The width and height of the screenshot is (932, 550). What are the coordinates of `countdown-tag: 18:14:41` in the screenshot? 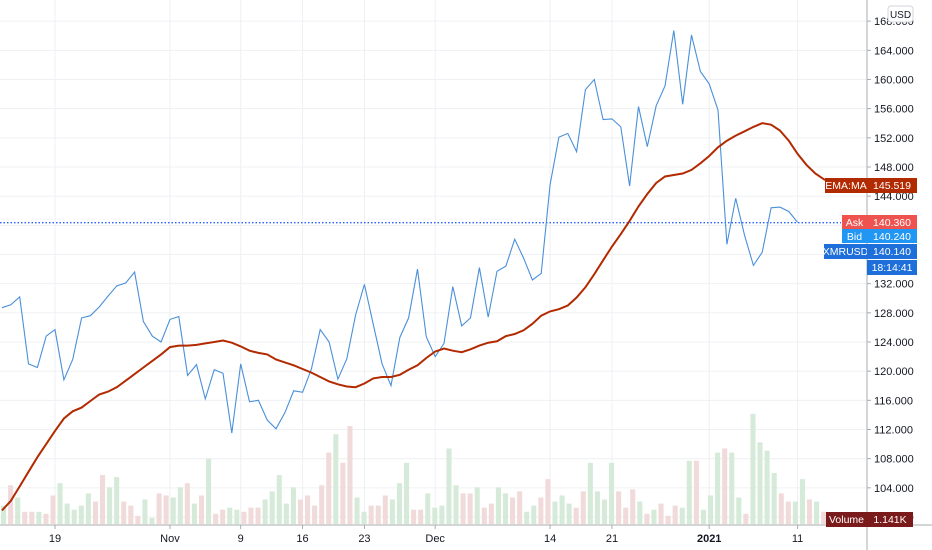 It's located at (892, 267).